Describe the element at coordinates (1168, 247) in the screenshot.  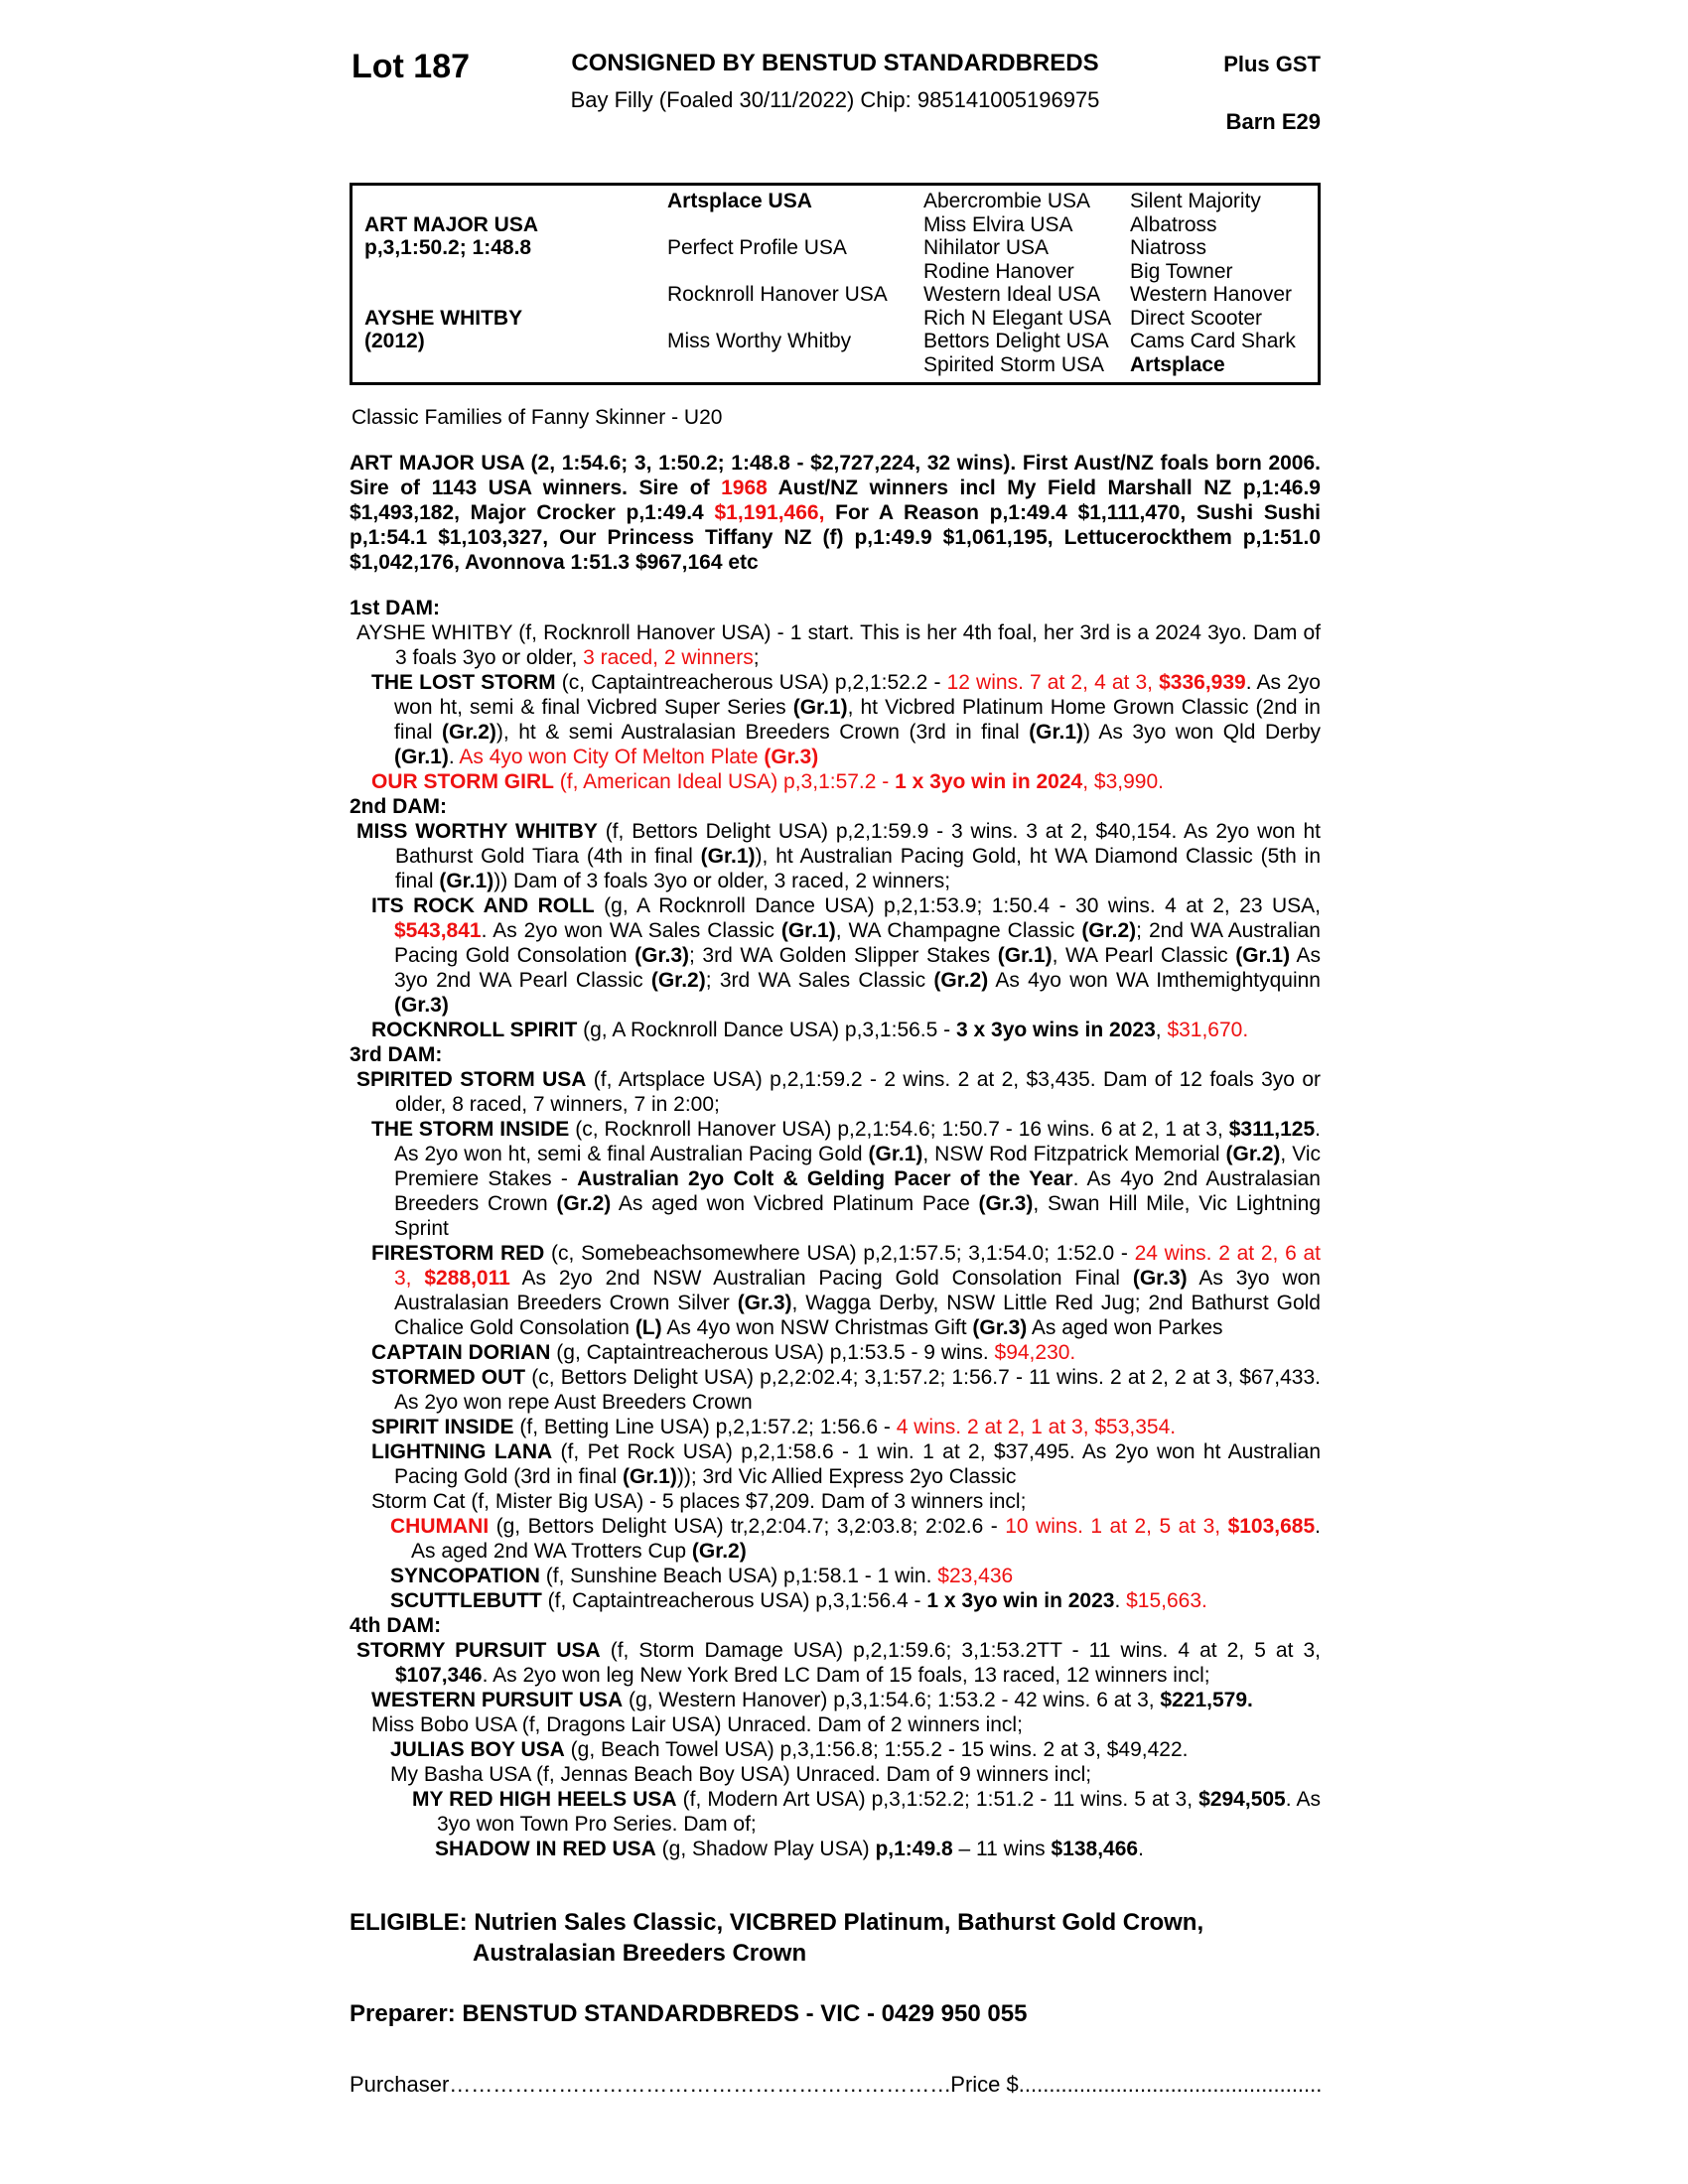
I see `pedigree-generation4-name: Niatross` at that location.